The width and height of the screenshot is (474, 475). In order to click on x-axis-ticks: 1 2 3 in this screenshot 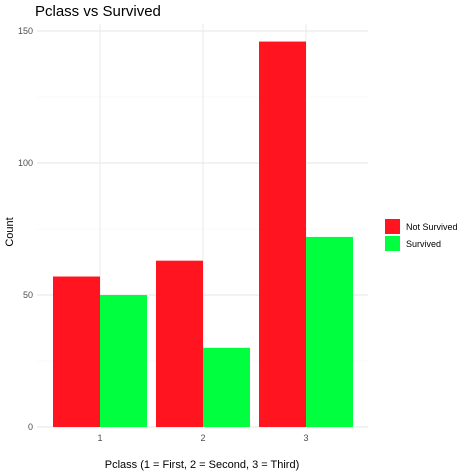, I will do `click(202, 438)`.